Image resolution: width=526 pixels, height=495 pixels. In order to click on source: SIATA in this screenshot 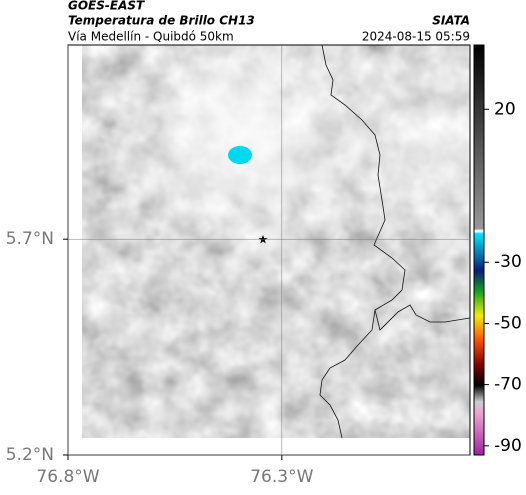, I will do `click(451, 21)`.